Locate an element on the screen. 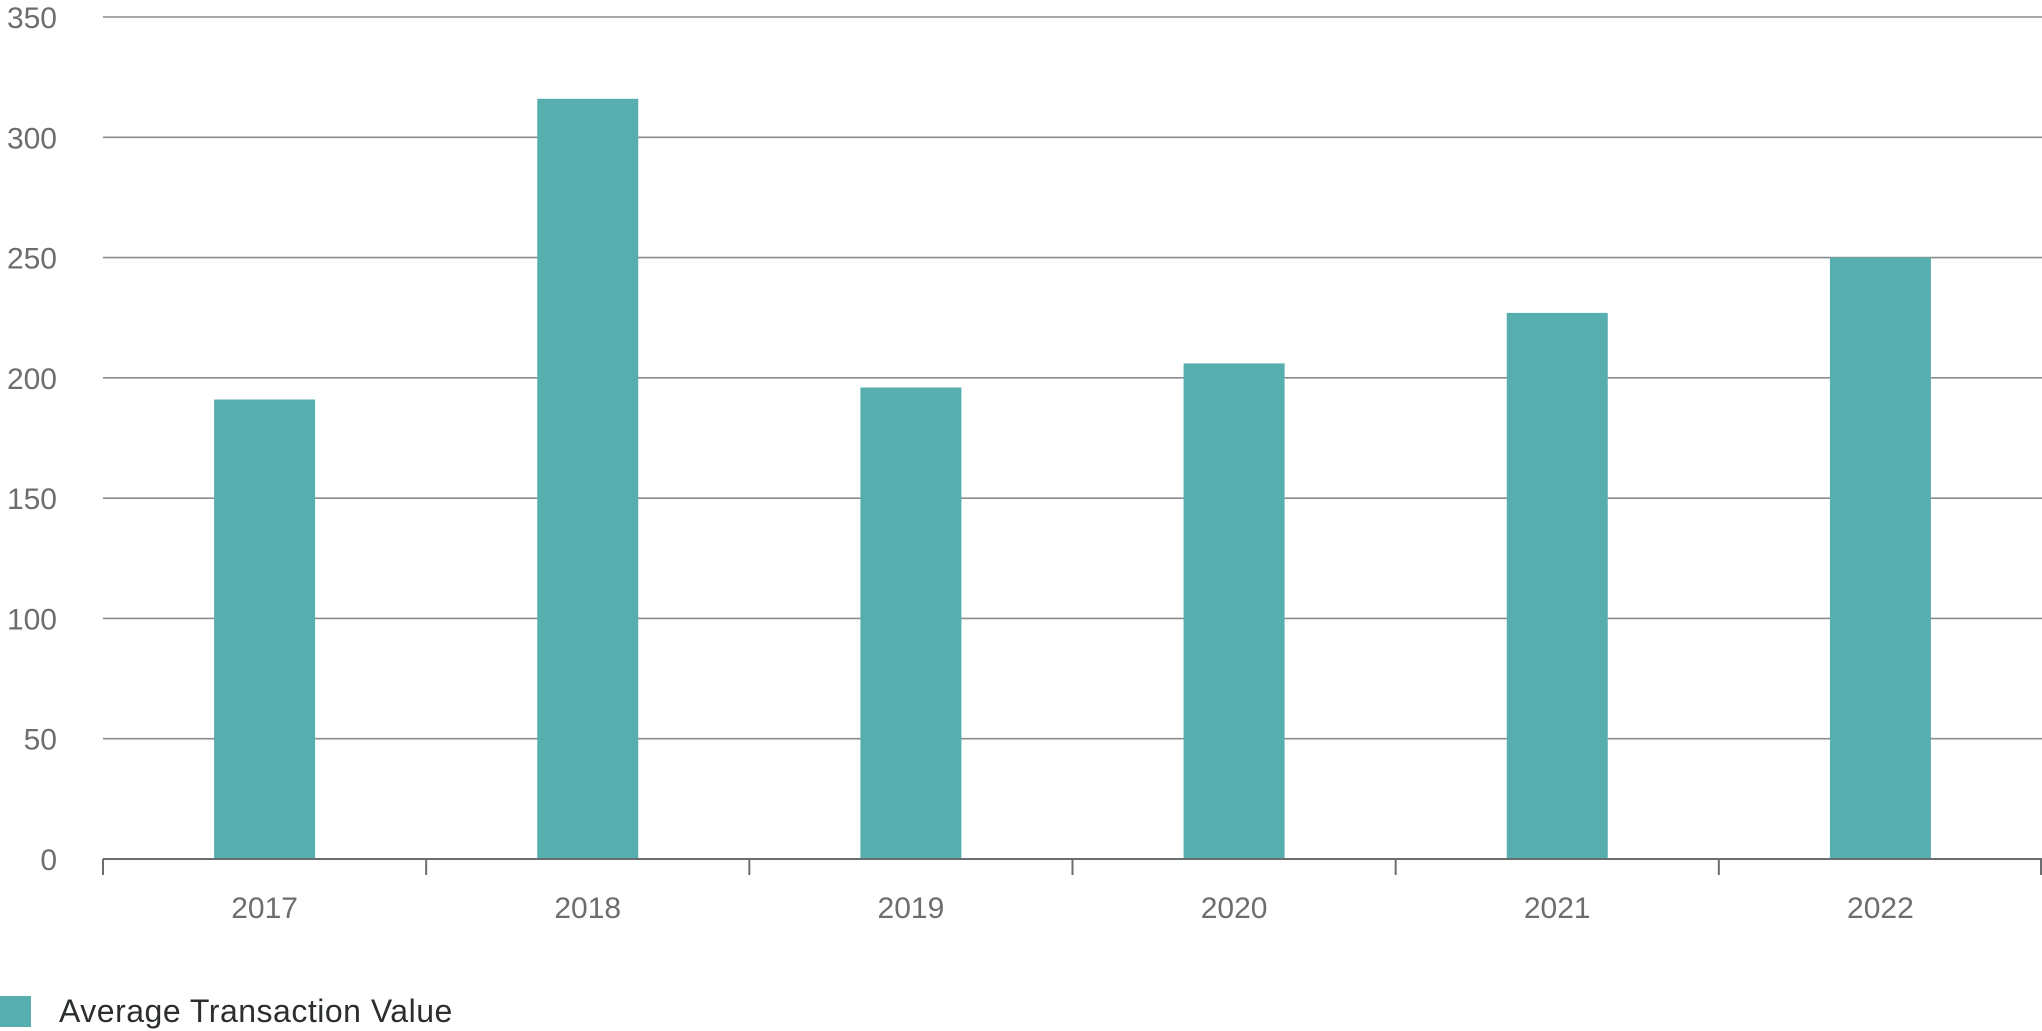 The image size is (2042, 1031). x-tick-label: 2021 is located at coordinates (1557, 908).